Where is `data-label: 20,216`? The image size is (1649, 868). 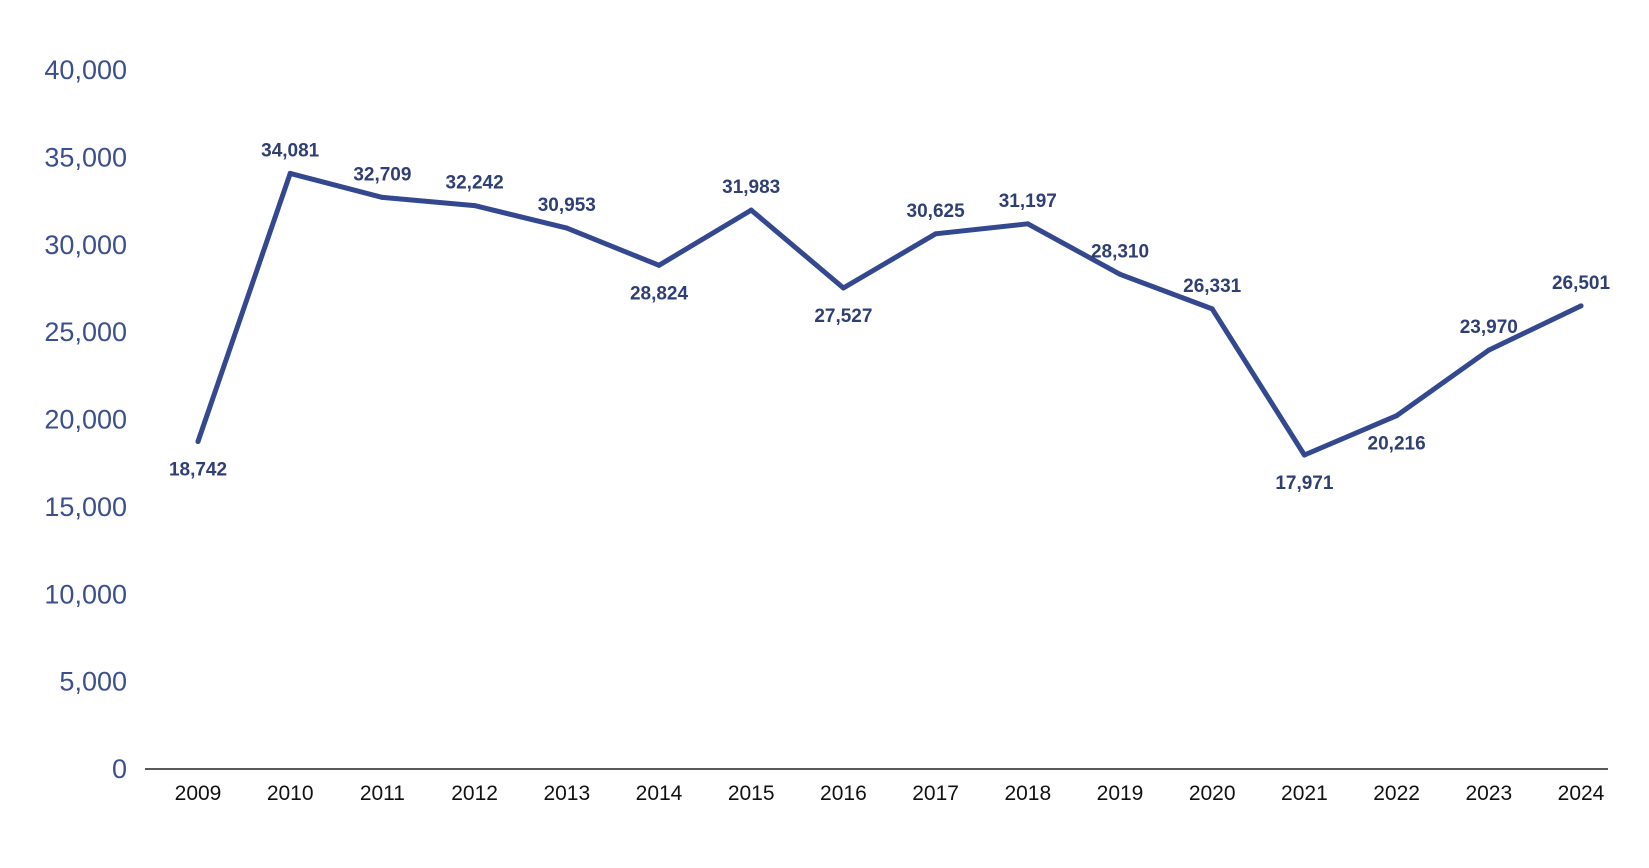
data-label: 20,216 is located at coordinates (1397, 444).